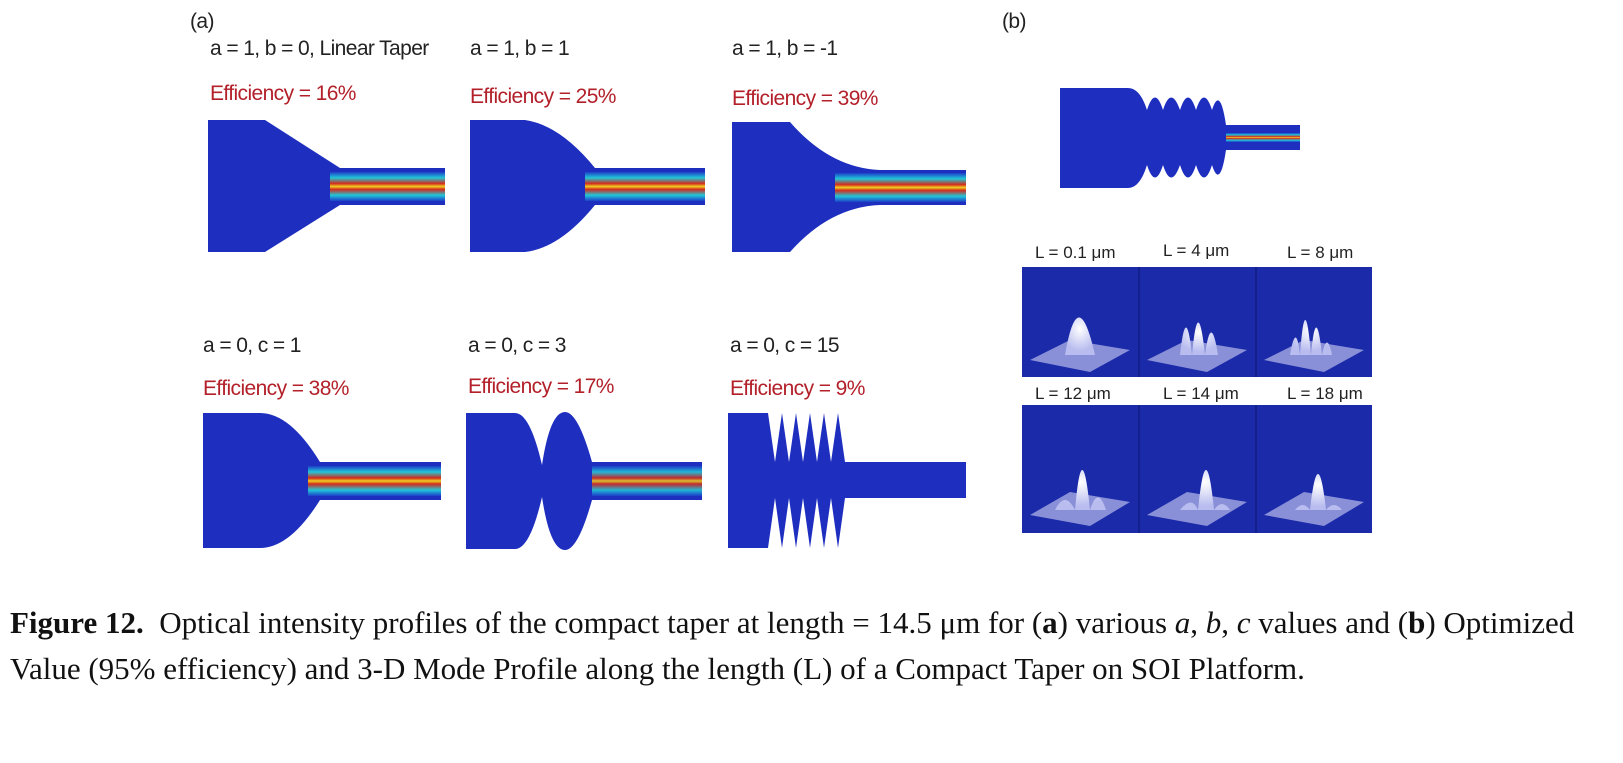 The width and height of the screenshot is (1623, 763). Describe the element at coordinates (1075, 252) in the screenshot. I see `mode-label: L = 0.1 μm` at that location.